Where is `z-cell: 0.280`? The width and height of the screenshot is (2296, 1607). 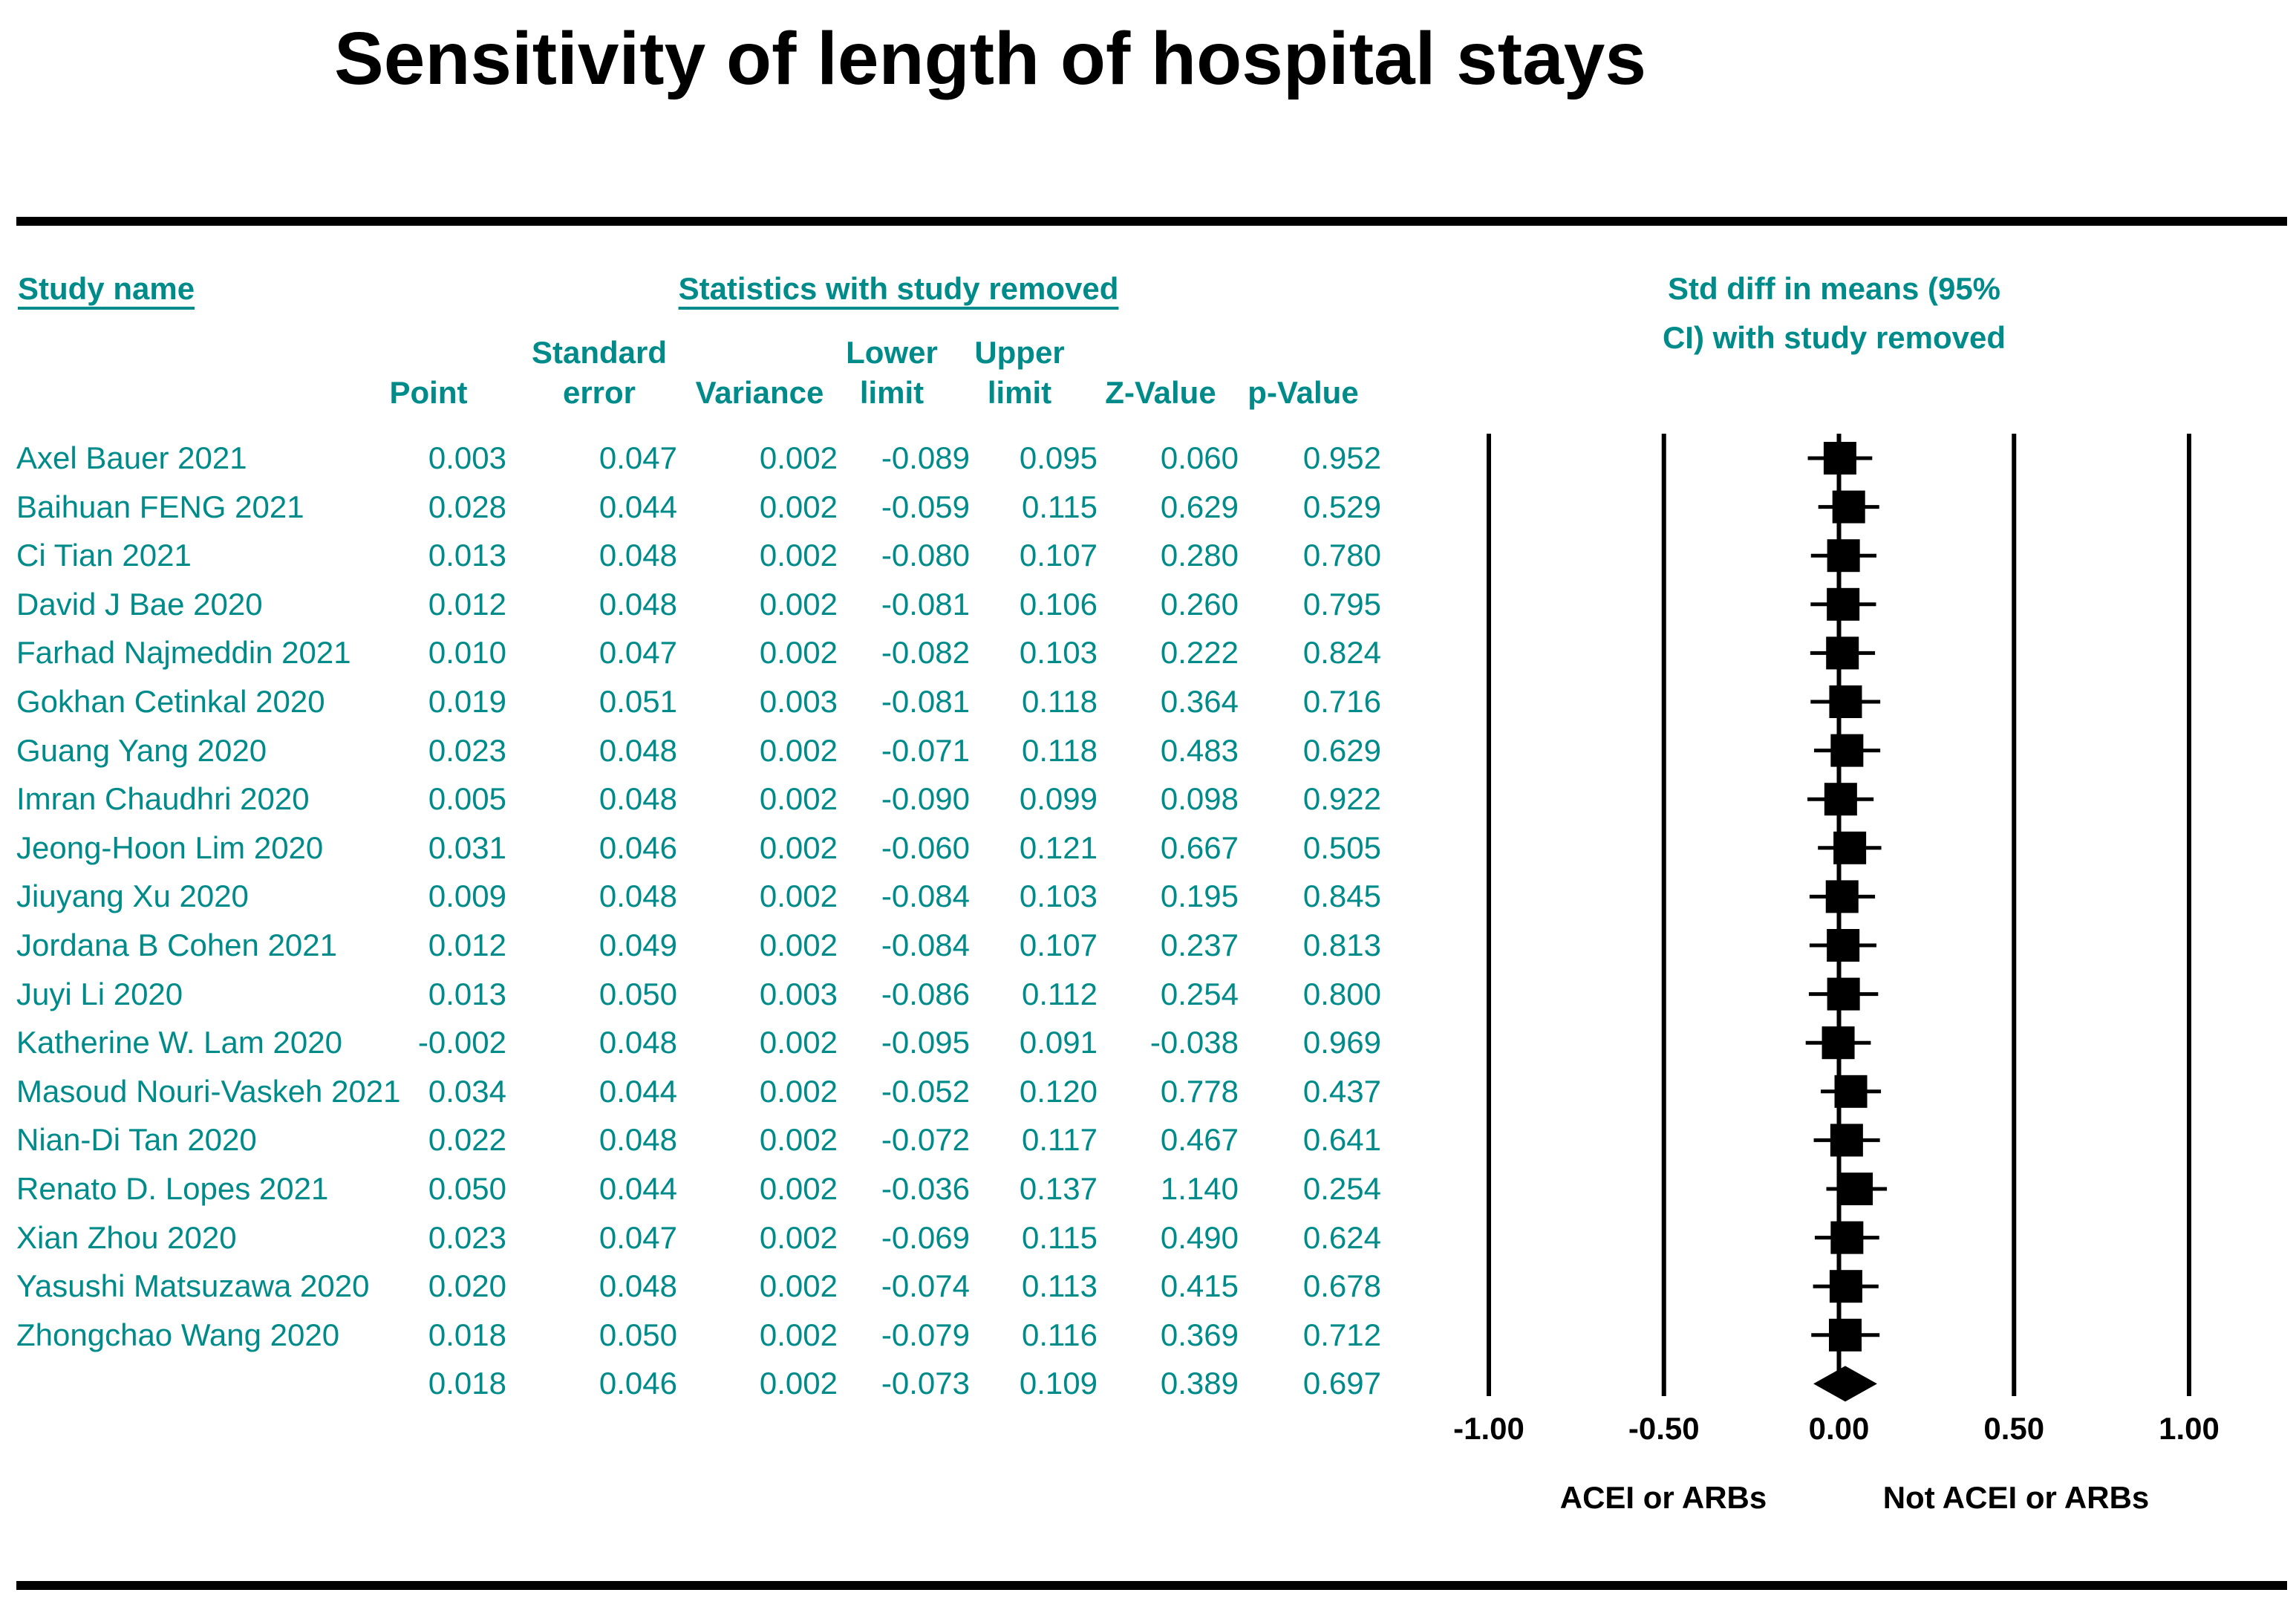 z-cell: 0.280 is located at coordinates (1199, 555).